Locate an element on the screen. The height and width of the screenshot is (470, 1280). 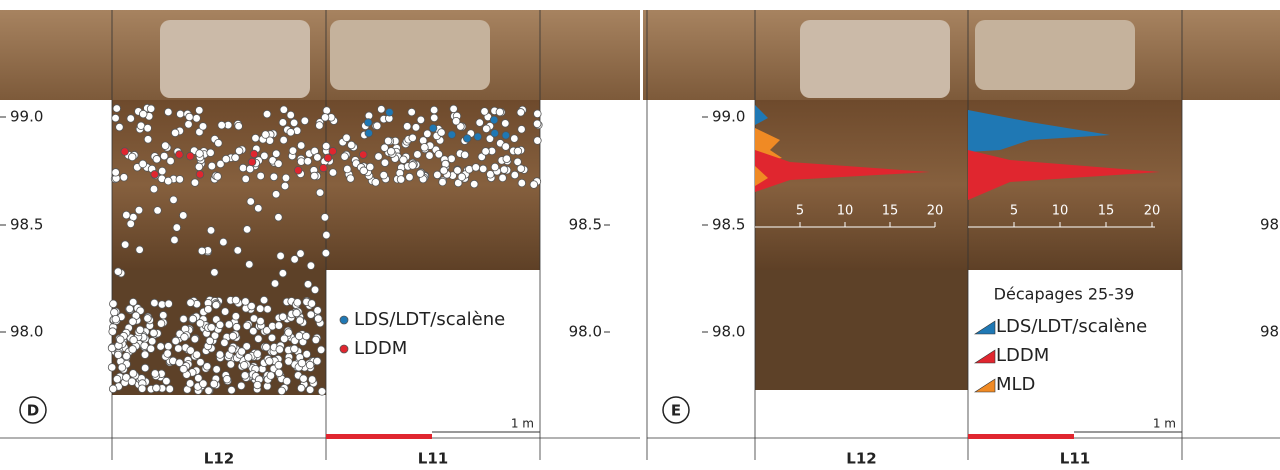
panel-label: D is located at coordinates (33, 411).